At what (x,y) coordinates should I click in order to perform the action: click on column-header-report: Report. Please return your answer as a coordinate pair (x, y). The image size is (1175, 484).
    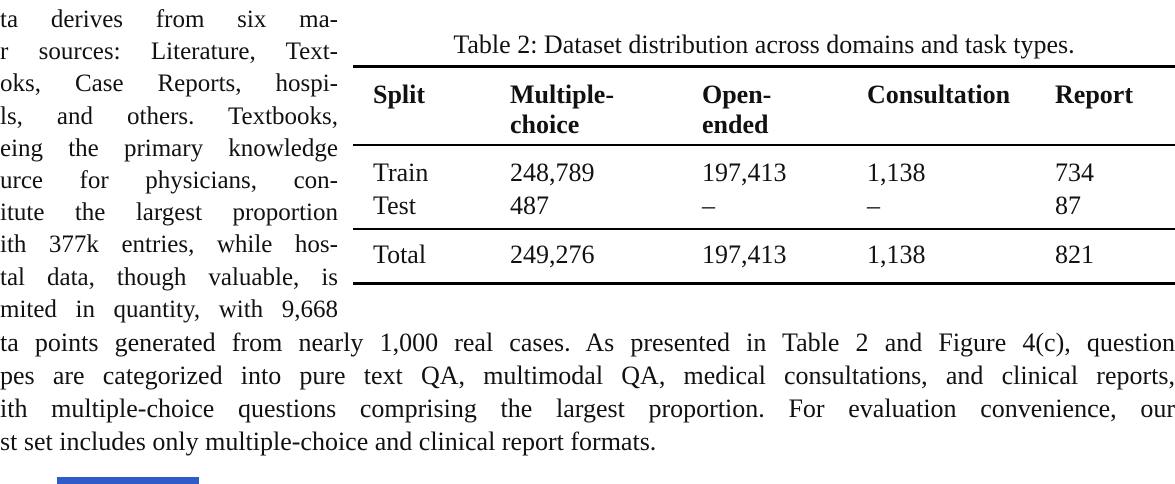
    Looking at the image, I should click on (1094, 94).